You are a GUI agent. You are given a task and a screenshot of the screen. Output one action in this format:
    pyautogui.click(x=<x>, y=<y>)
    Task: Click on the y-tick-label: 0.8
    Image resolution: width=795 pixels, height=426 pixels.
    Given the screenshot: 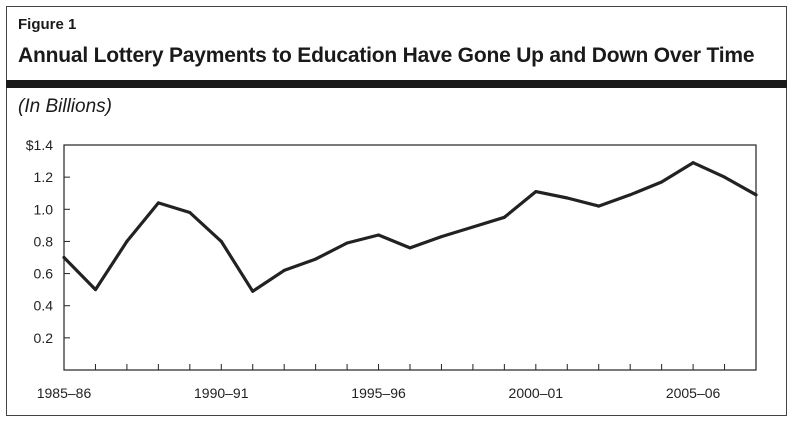 What is the action you would take?
    pyautogui.click(x=44, y=241)
    